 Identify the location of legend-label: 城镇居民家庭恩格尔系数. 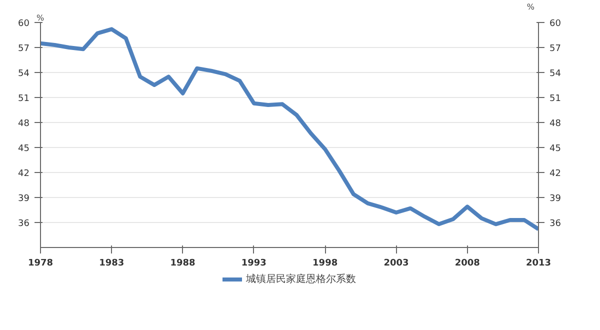
(301, 279).